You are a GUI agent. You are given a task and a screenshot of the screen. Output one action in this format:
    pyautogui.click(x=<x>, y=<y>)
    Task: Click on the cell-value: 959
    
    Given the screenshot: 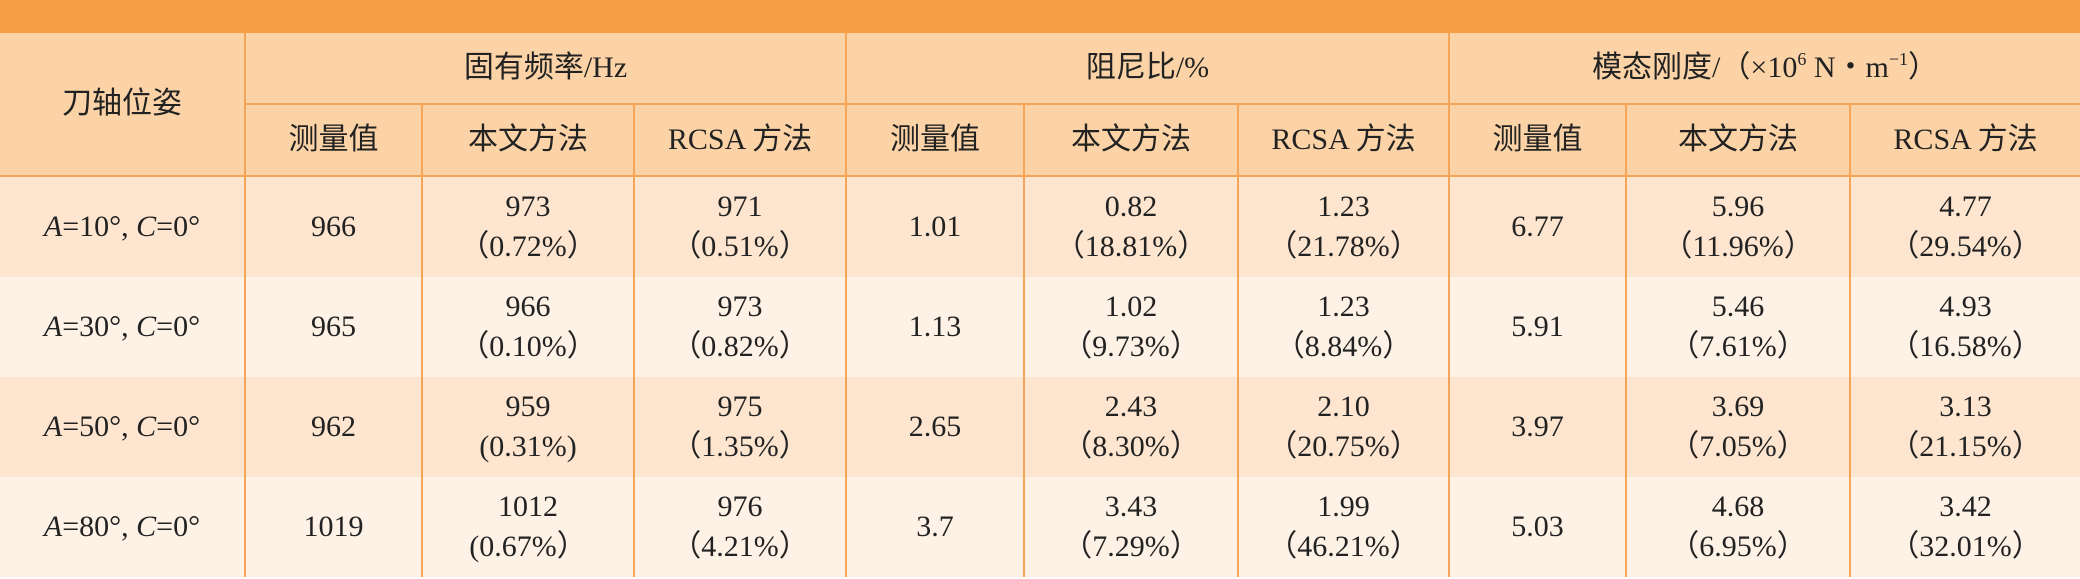 What is the action you would take?
    pyautogui.click(x=528, y=406)
    